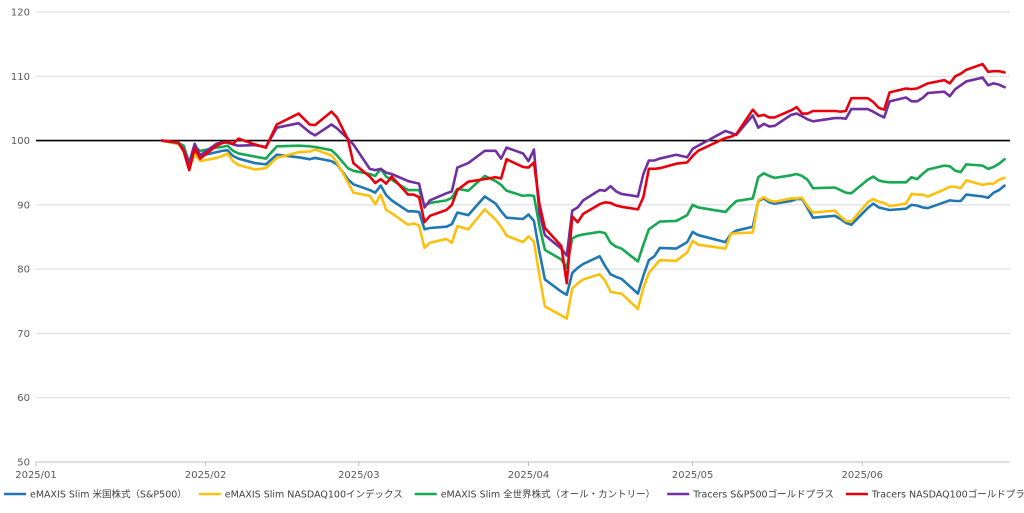  I want to click on x-tick-label: 2025/04, so click(529, 475).